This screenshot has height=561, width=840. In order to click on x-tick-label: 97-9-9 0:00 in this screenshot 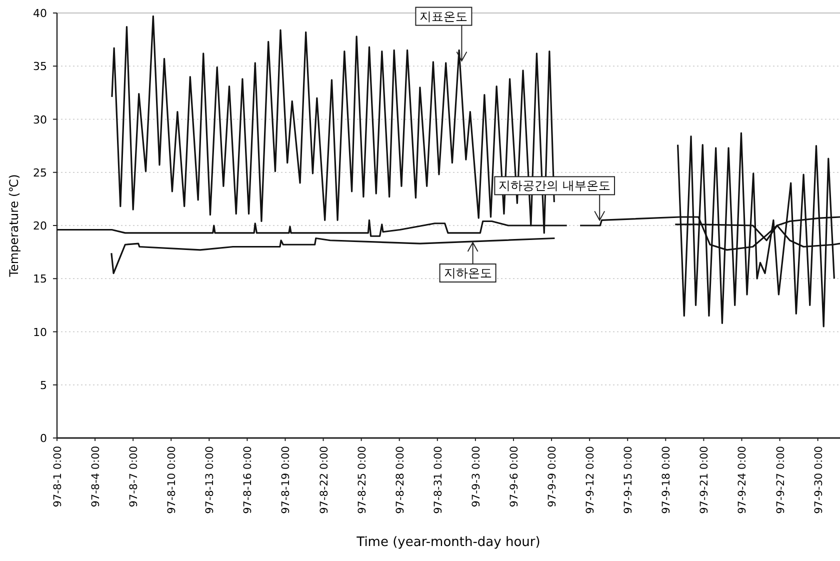, I will do `click(552, 477)`.